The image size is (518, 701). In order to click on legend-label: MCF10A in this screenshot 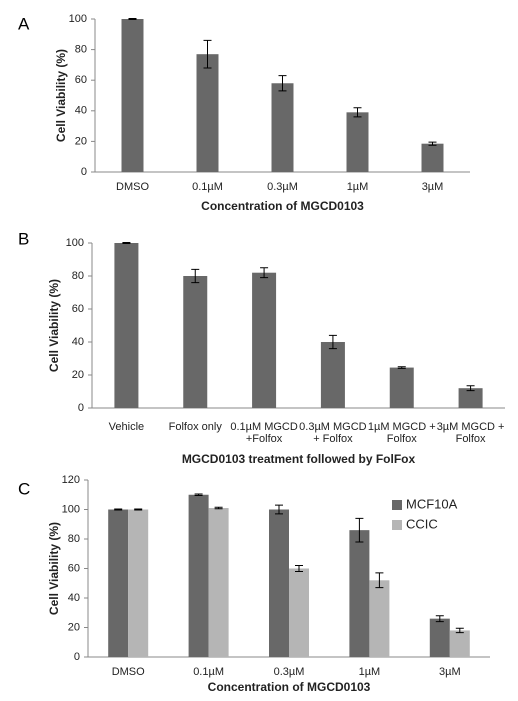, I will do `click(432, 503)`.